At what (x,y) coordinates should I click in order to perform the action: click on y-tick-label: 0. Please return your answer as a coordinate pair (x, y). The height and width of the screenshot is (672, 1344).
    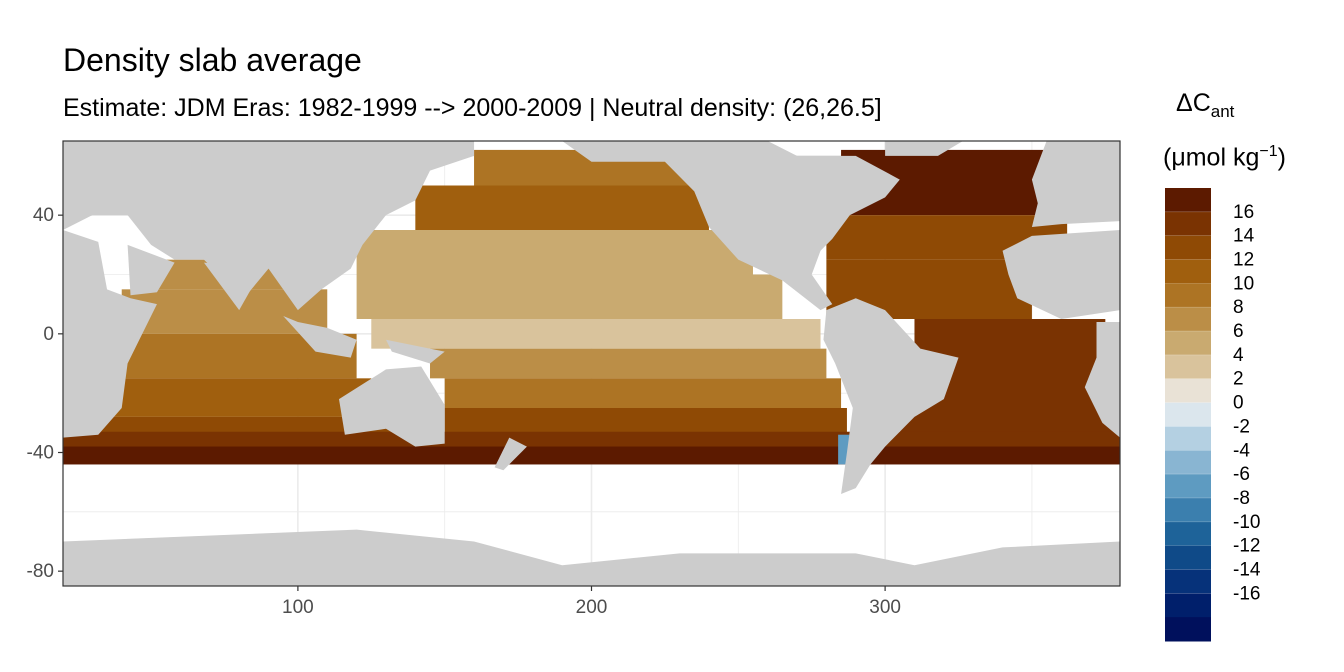
    Looking at the image, I should click on (48, 334).